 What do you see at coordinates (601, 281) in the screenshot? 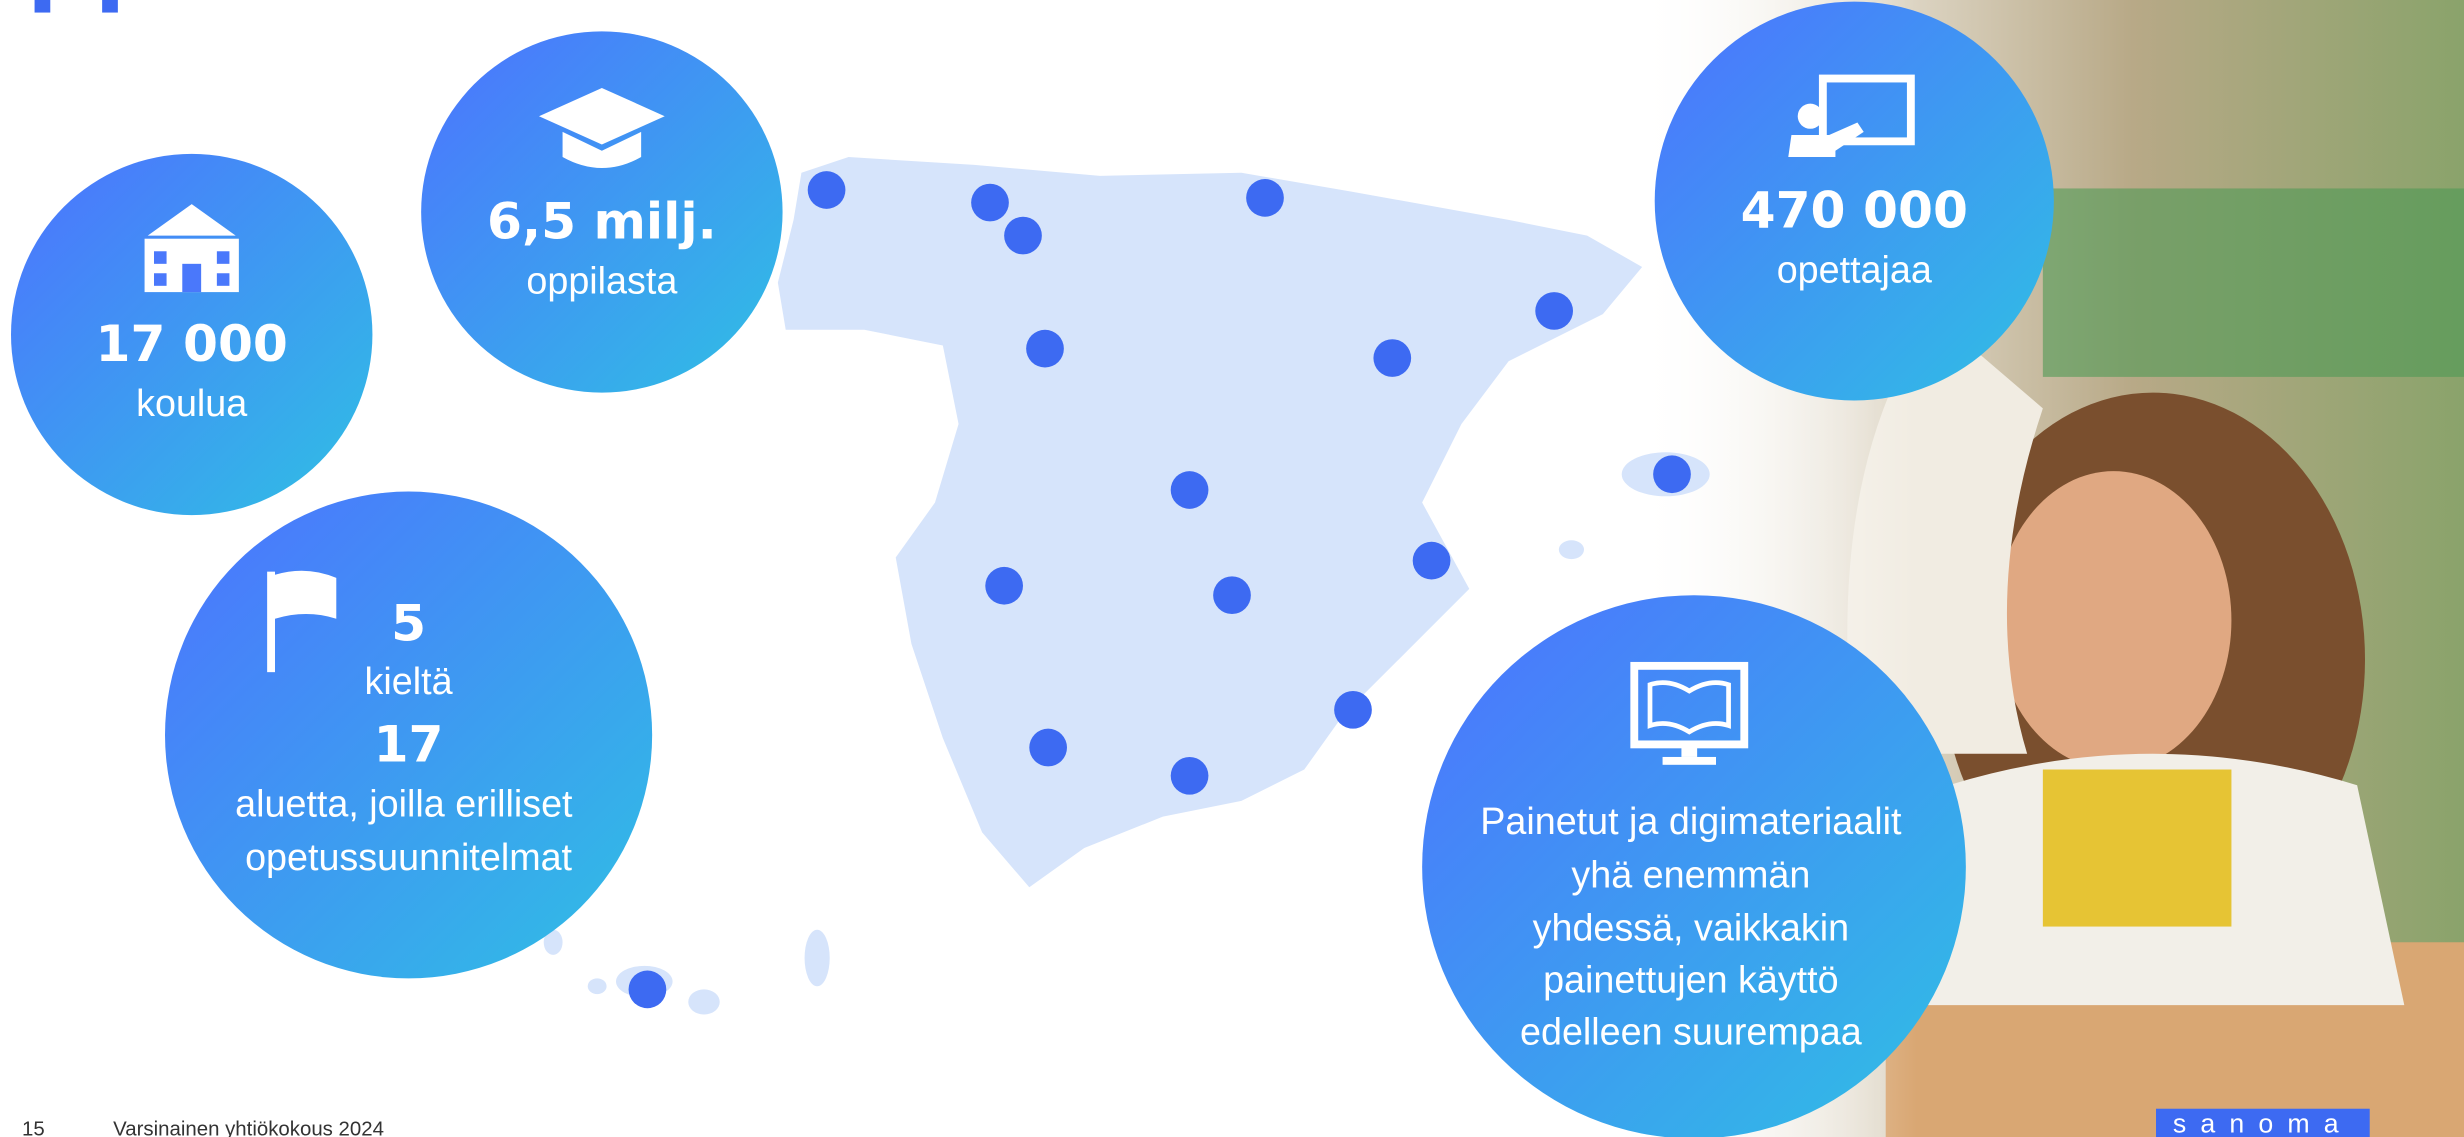
I see `stat-label: oppilasta` at bounding box center [601, 281].